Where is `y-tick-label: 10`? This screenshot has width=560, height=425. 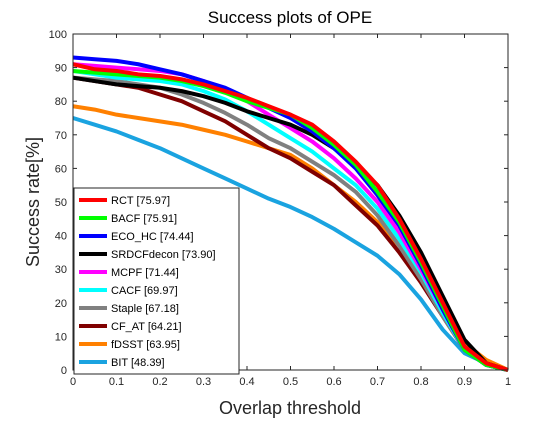
y-tick-label: 10 is located at coordinates (61, 337).